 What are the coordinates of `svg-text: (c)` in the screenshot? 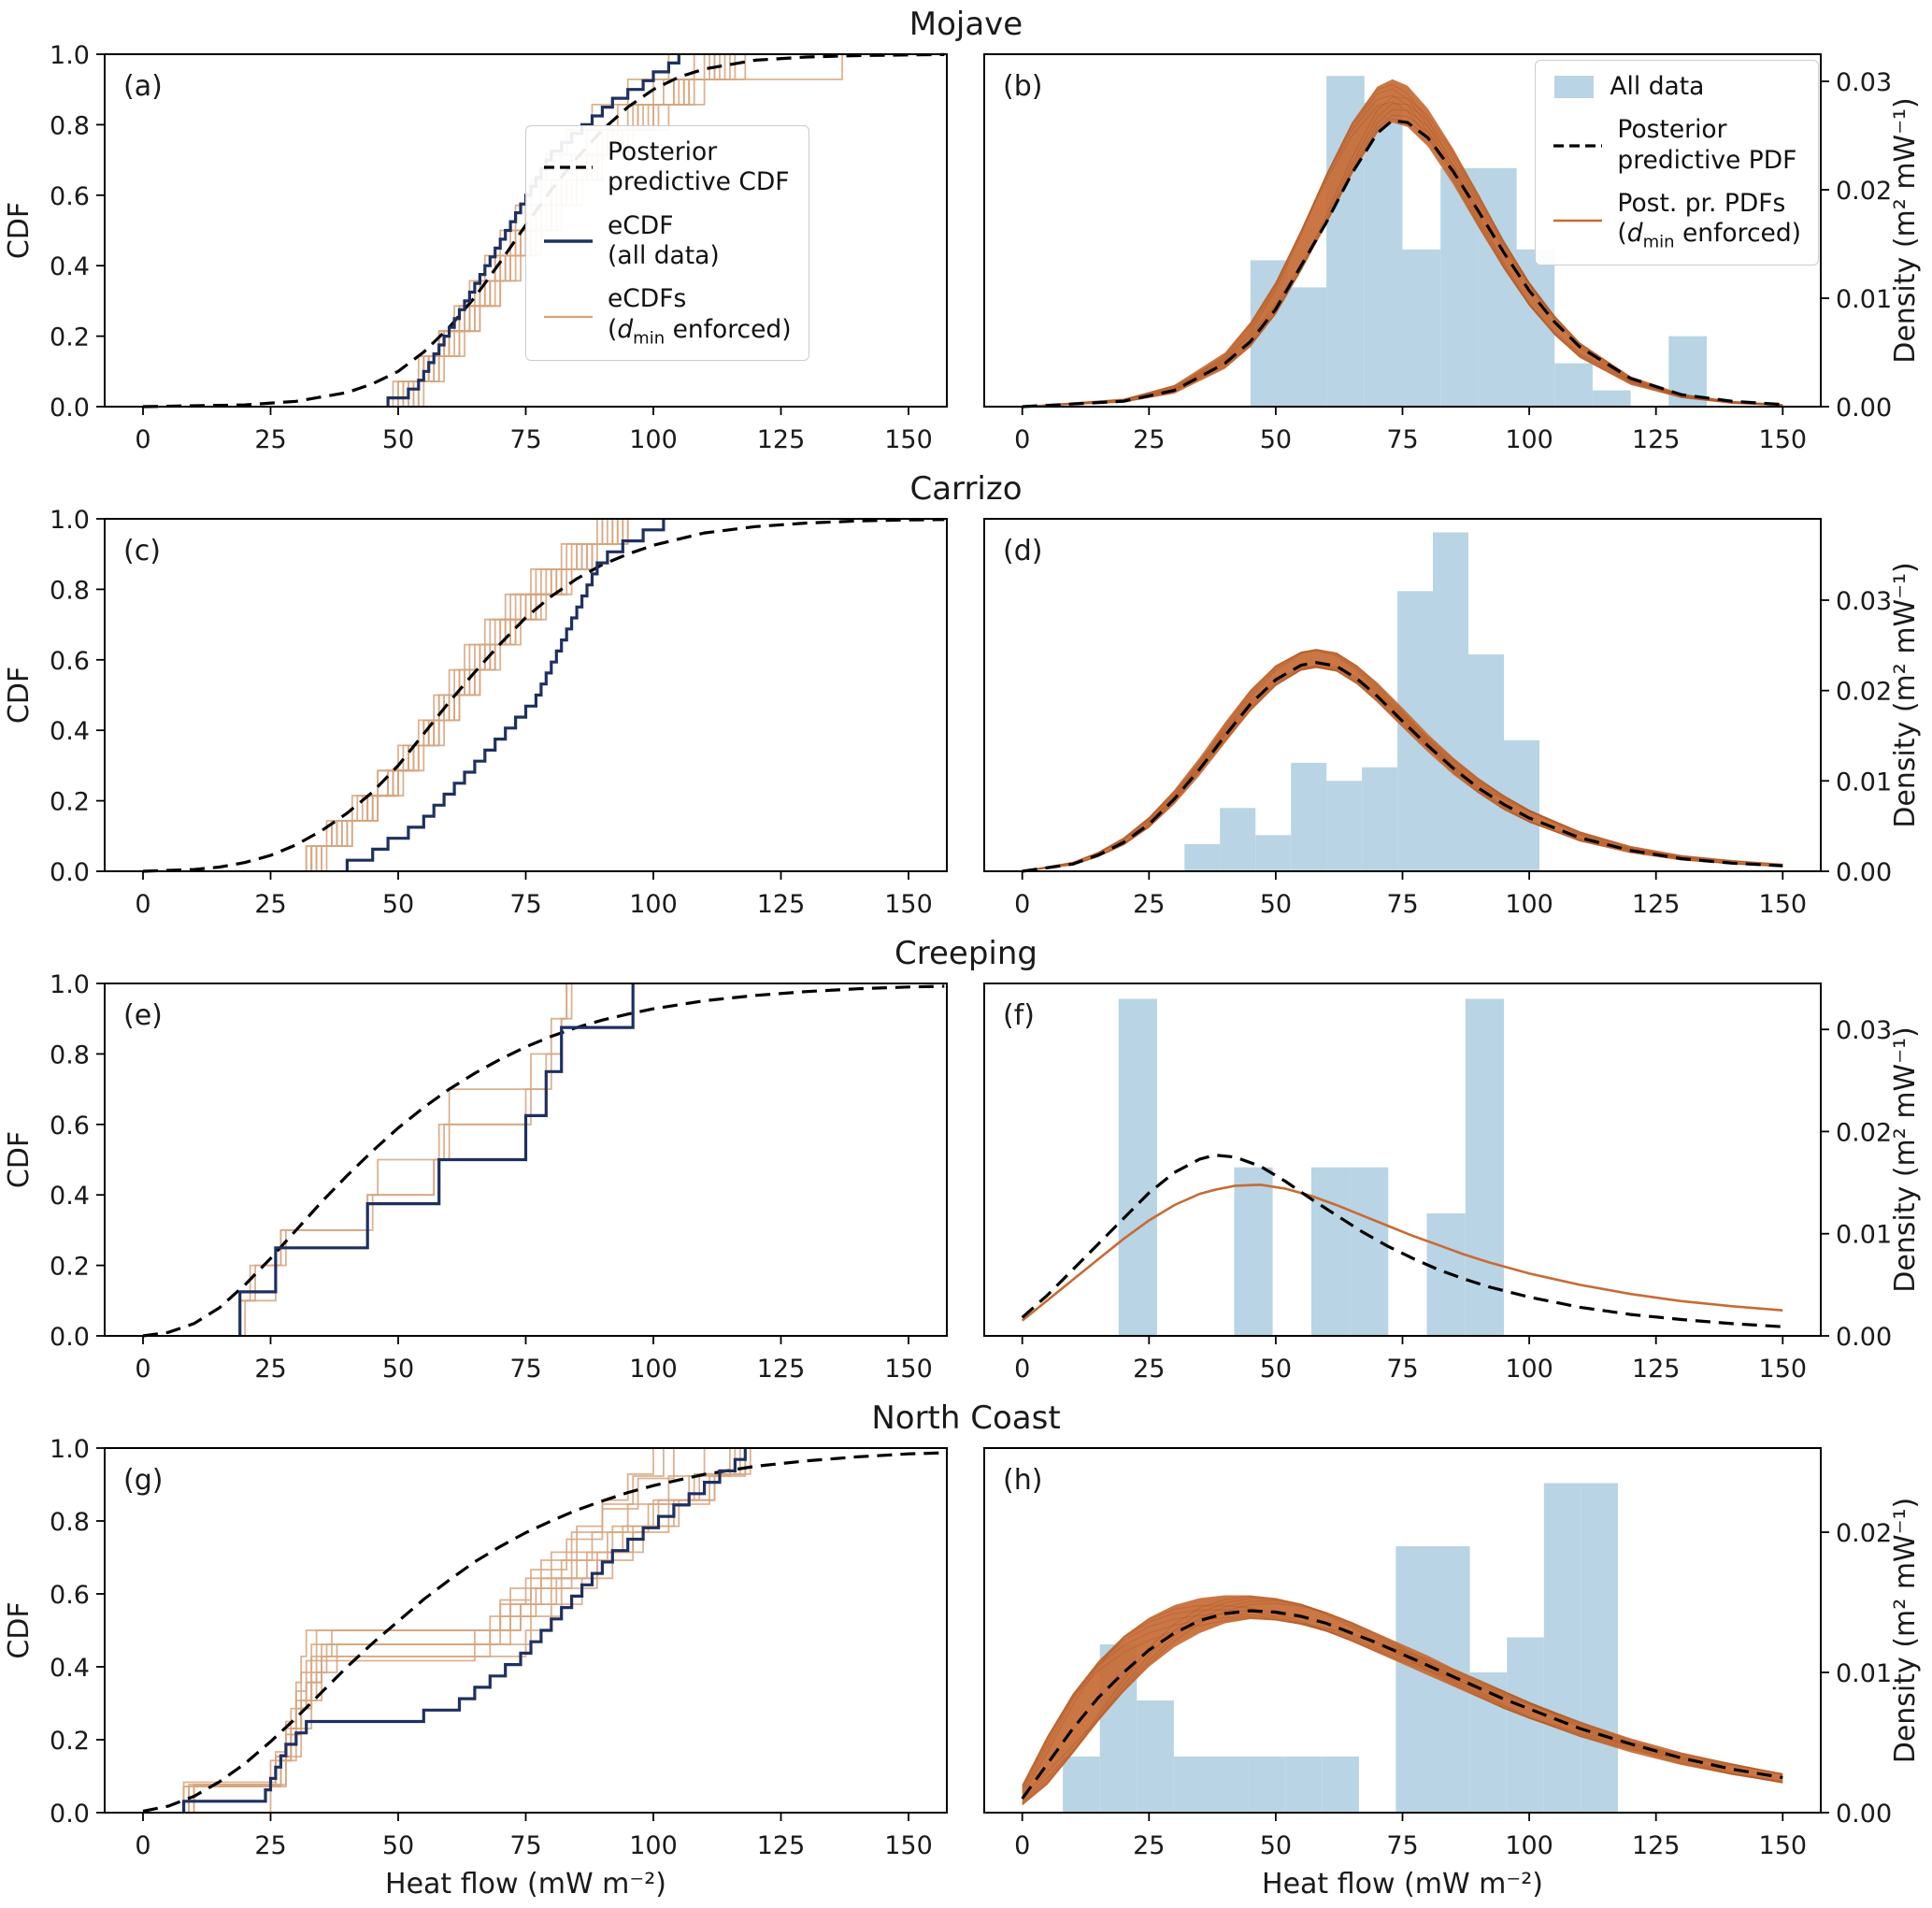 It's located at (142, 551).